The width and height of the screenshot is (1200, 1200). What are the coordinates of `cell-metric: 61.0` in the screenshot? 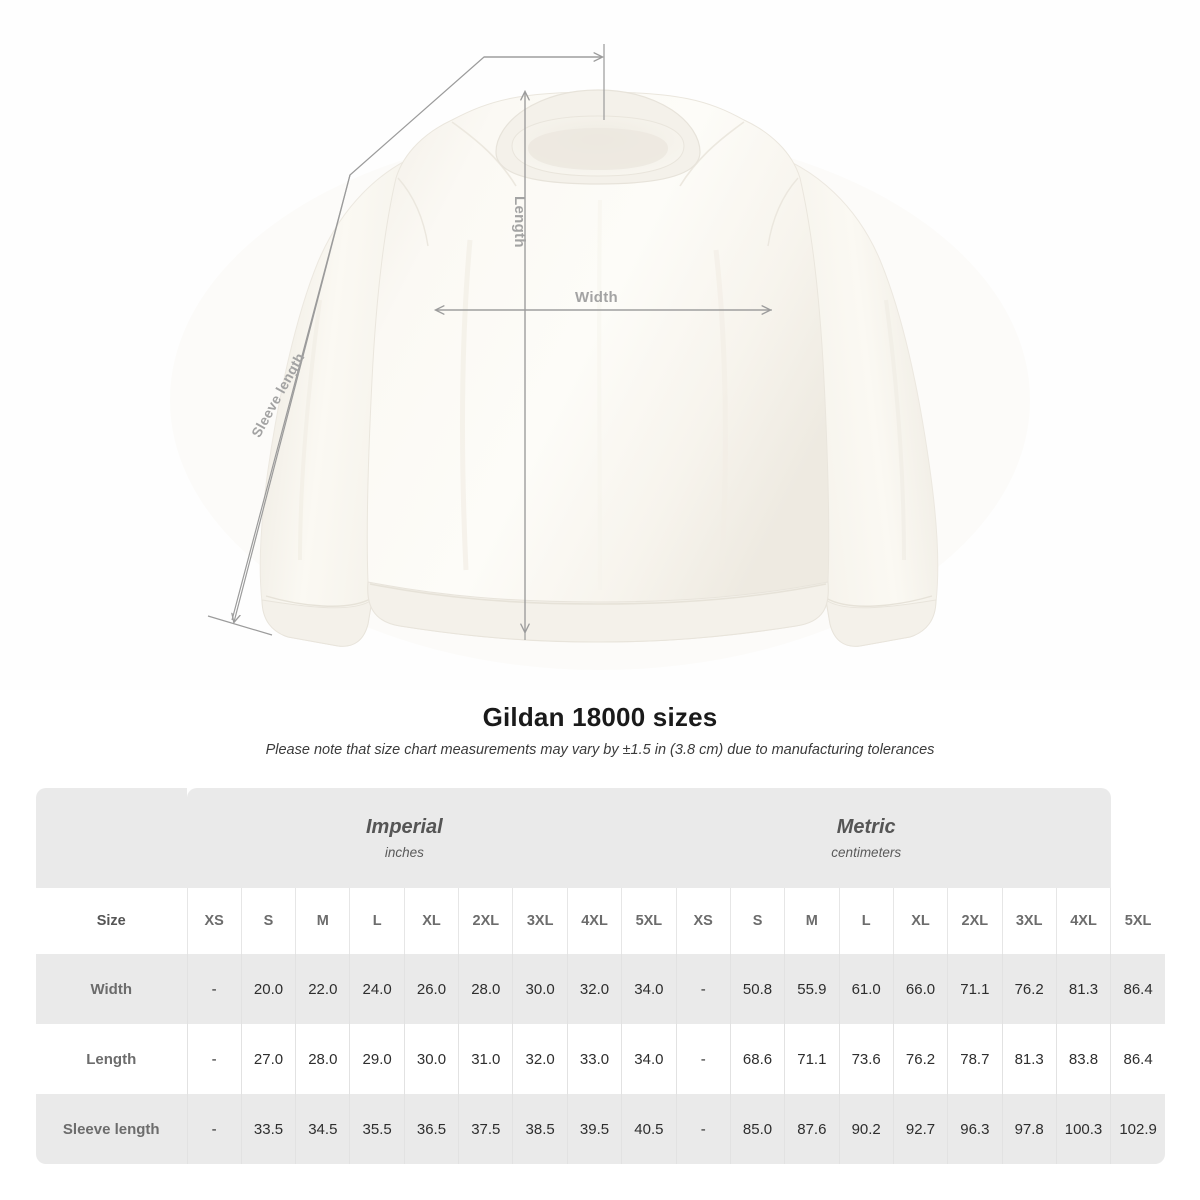 It's located at (866, 989).